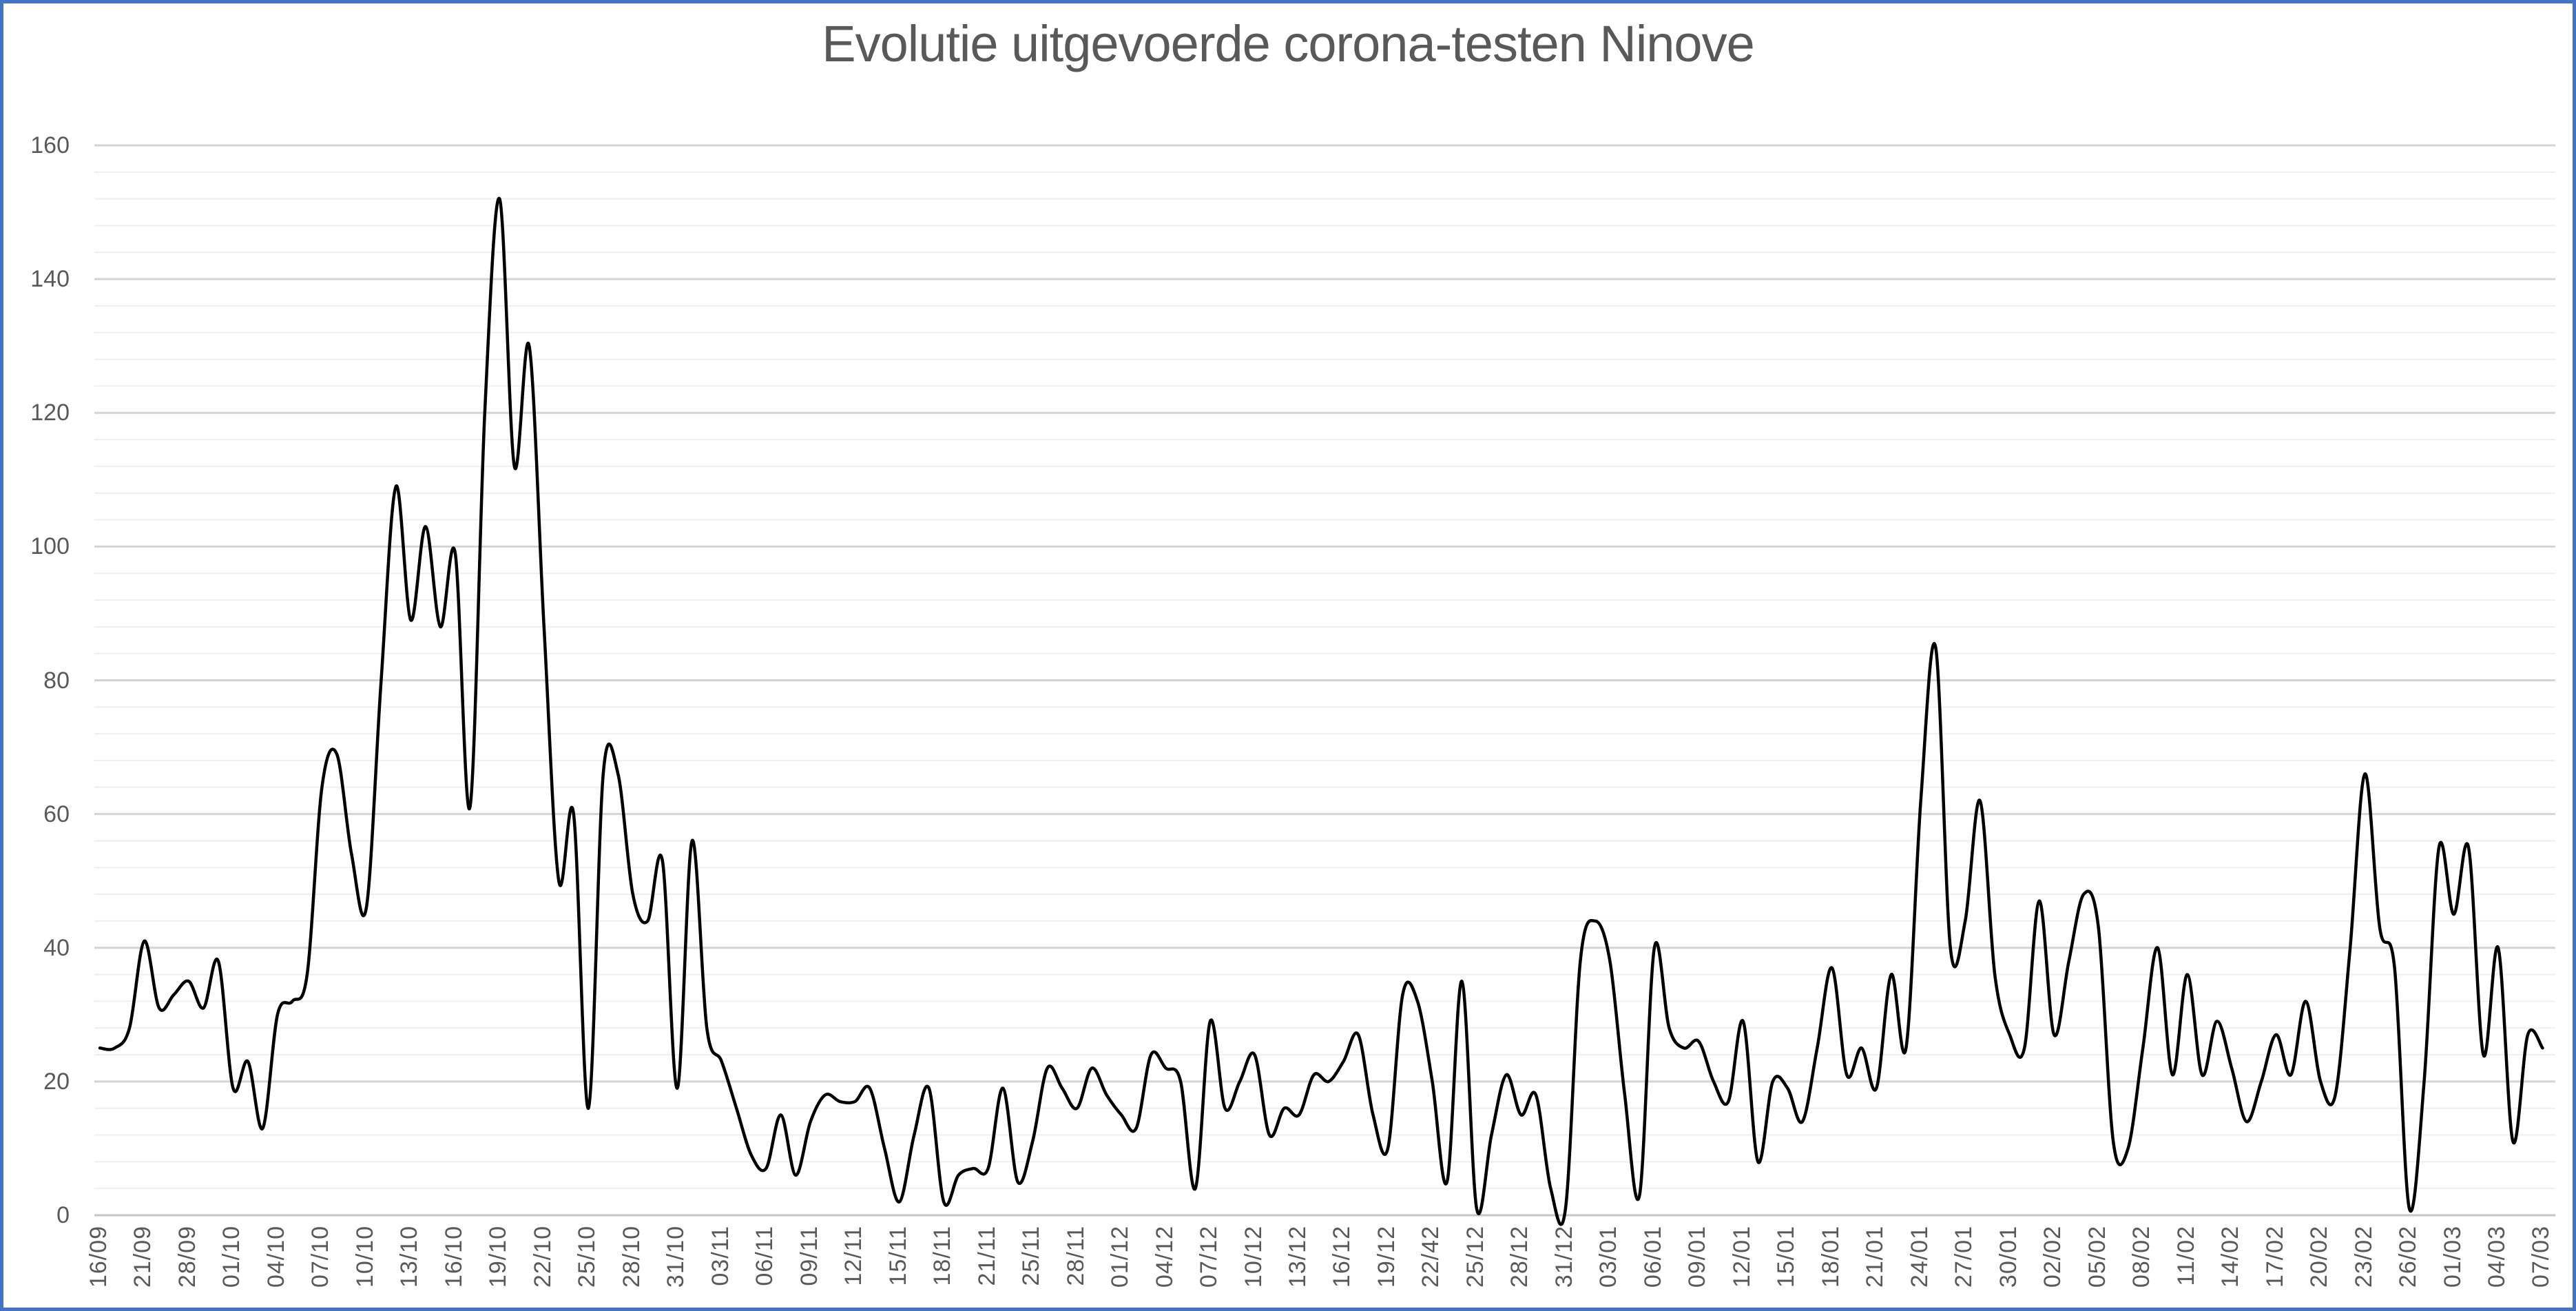 This screenshot has width=2576, height=1311. Describe the element at coordinates (50, 413) in the screenshot. I see `y-tick-label: 120` at that location.